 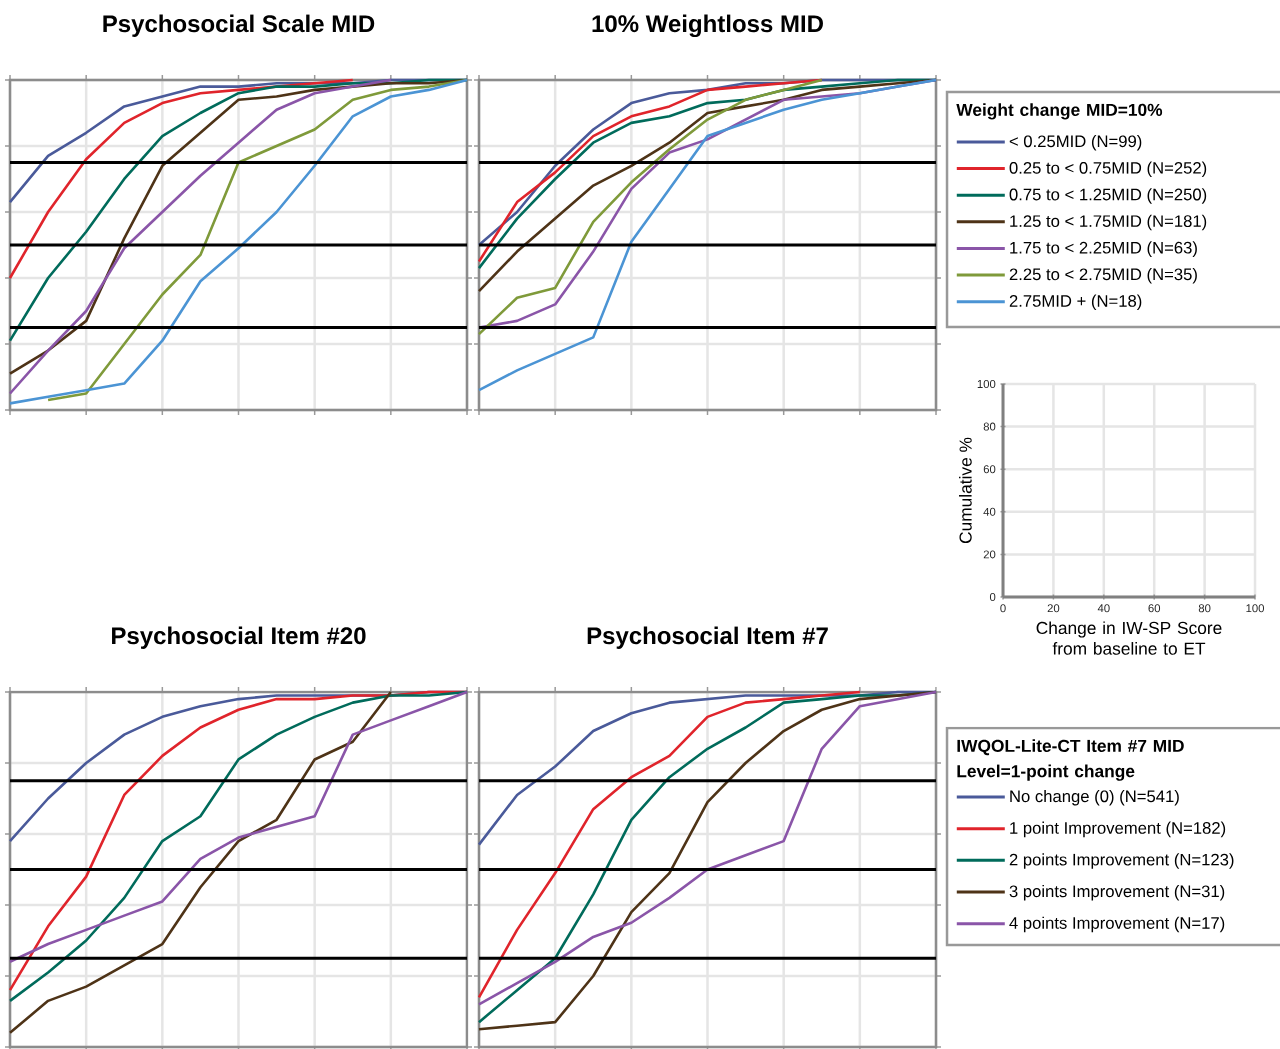 I want to click on legend-label: 0.25 to < 0.75MID (N=252), so click(x=1108, y=169).